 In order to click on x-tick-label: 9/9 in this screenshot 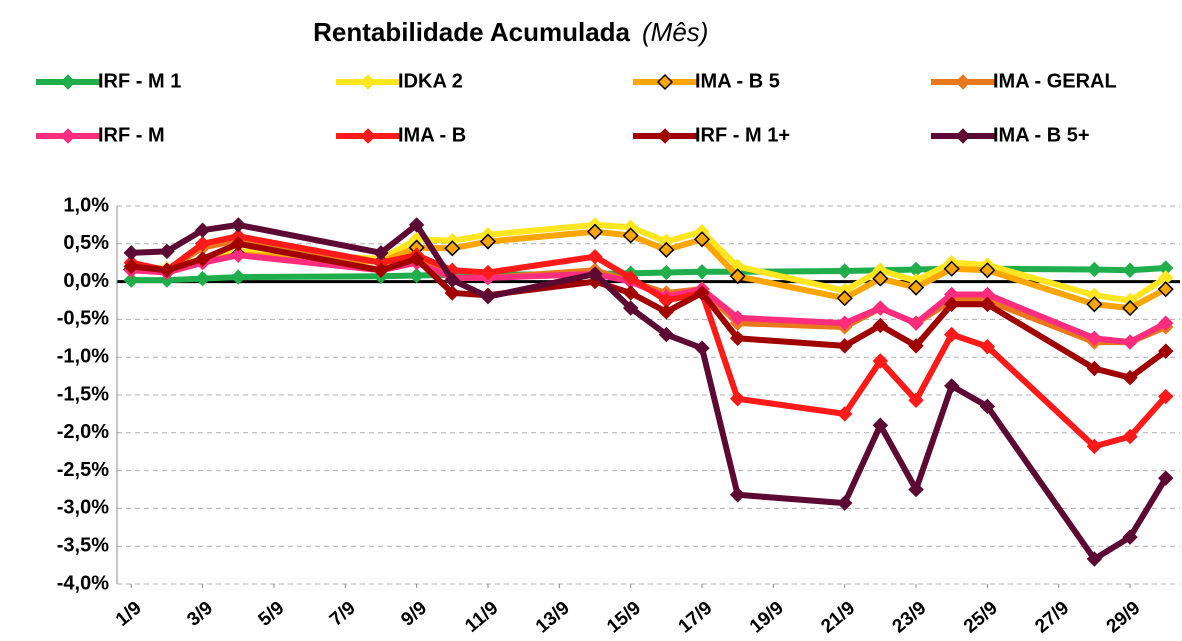, I will do `click(414, 614)`.